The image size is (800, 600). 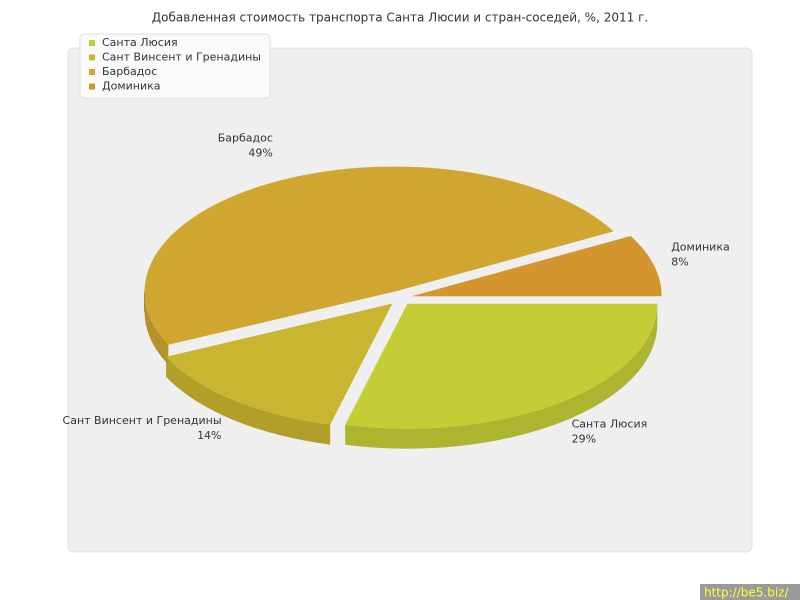 What do you see at coordinates (209, 435) in the screenshot?
I see `slice-value-label: 14%` at bounding box center [209, 435].